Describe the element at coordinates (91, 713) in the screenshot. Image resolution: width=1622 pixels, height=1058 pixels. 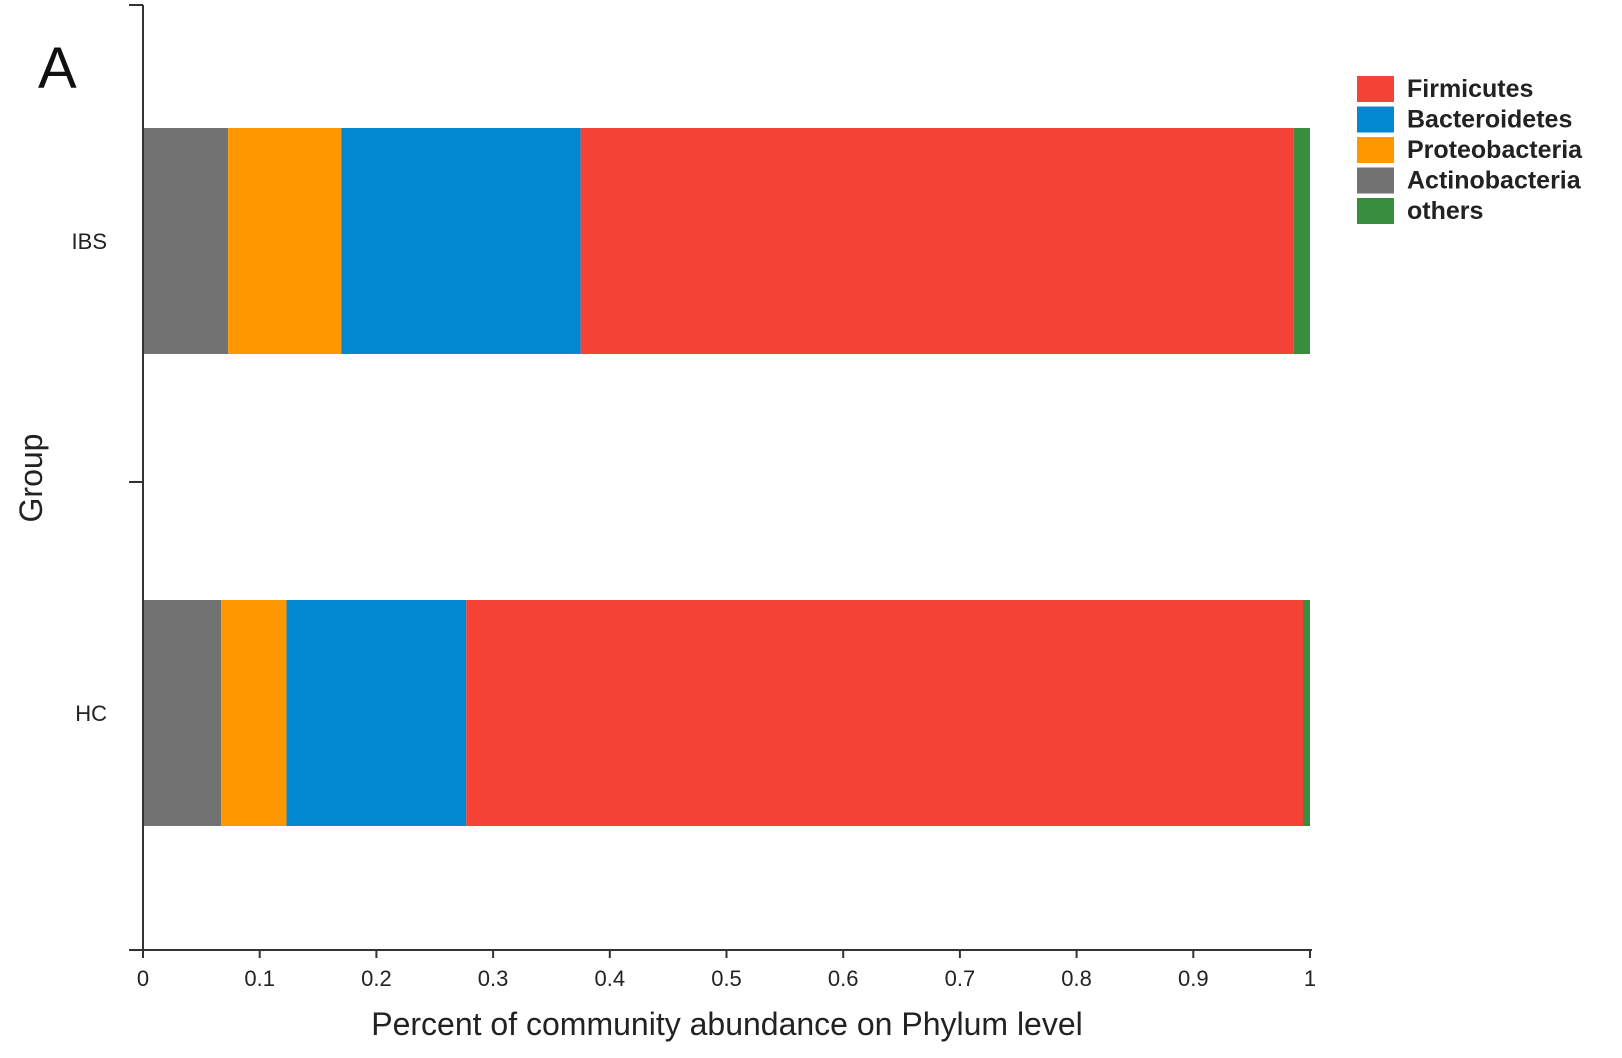
I see `category-label-hc: HC` at that location.